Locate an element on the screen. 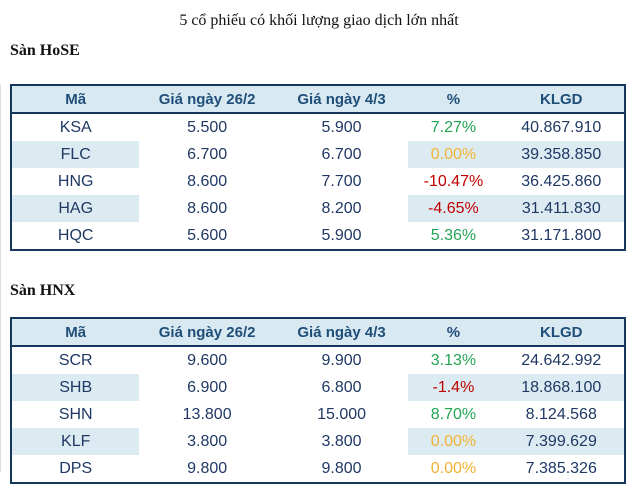  cell-price-prev: 3.800 is located at coordinates (207, 441).